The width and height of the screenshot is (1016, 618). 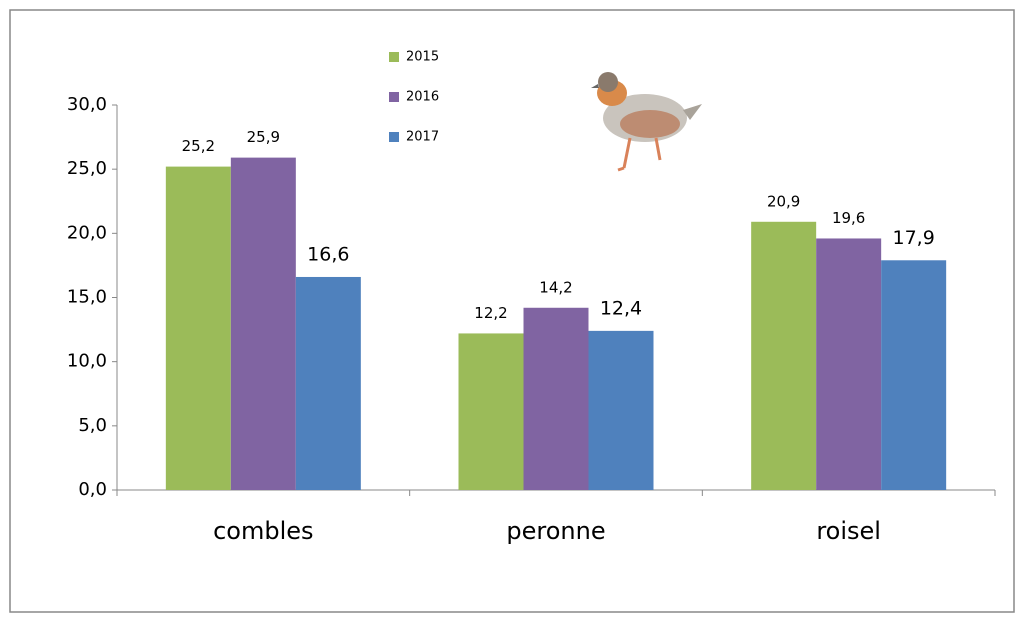 What do you see at coordinates (848, 531) in the screenshot?
I see `x-tick-label: roisel` at bounding box center [848, 531].